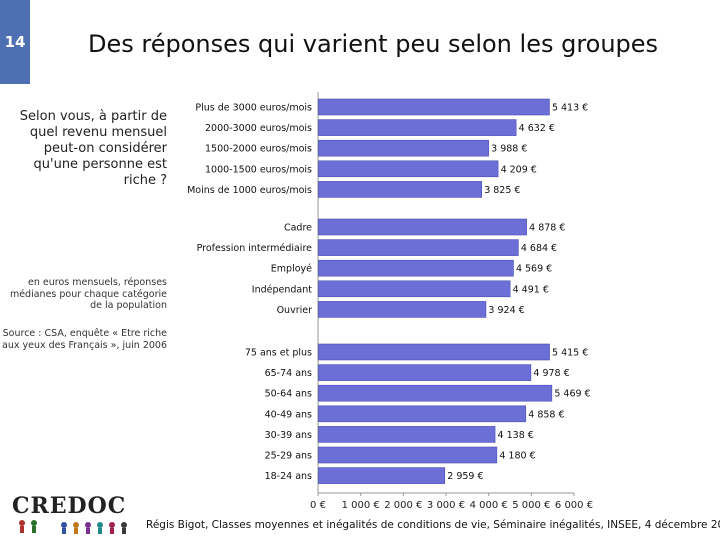  Describe the element at coordinates (531, 289) in the screenshot. I see `data-label: 4 491 €` at that location.